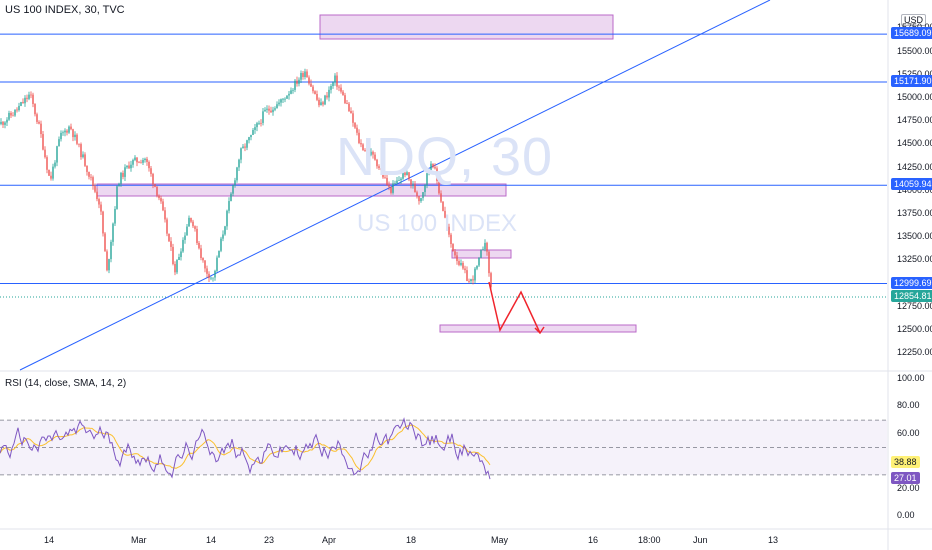 This screenshot has height=550, width=932. I want to click on time-tick-label: Jun, so click(700, 540).